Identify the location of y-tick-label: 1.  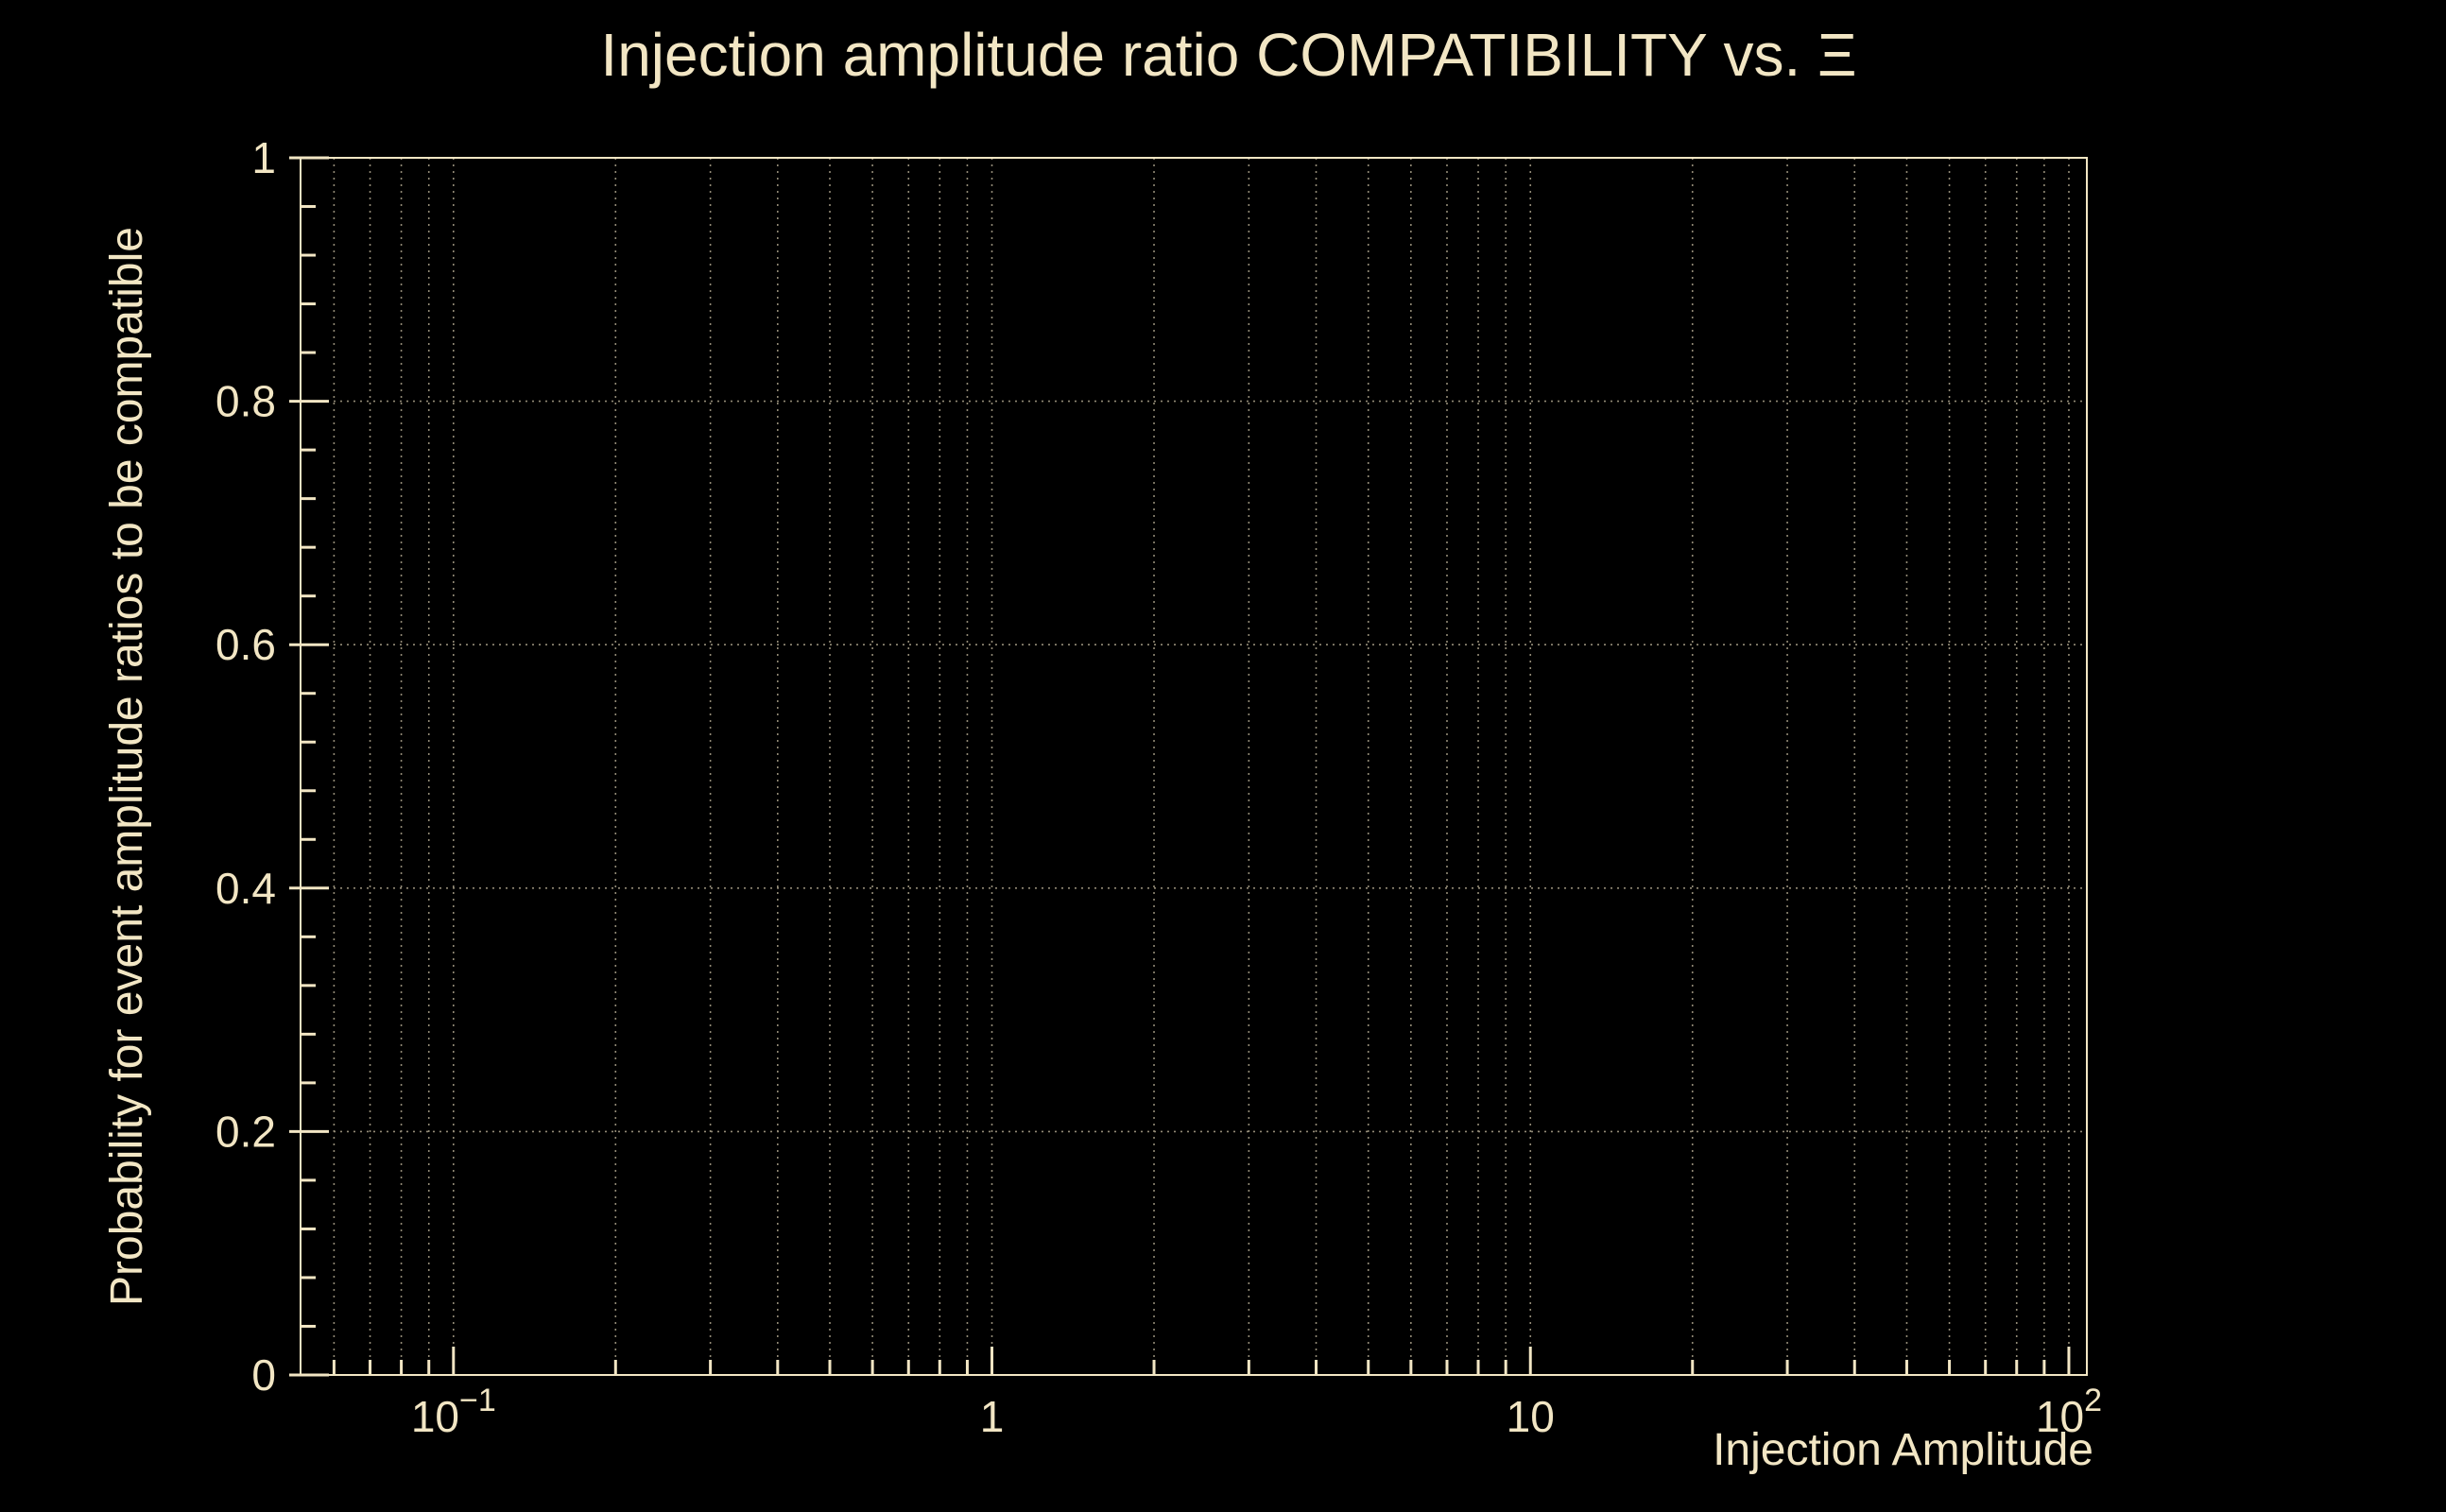
(263, 157).